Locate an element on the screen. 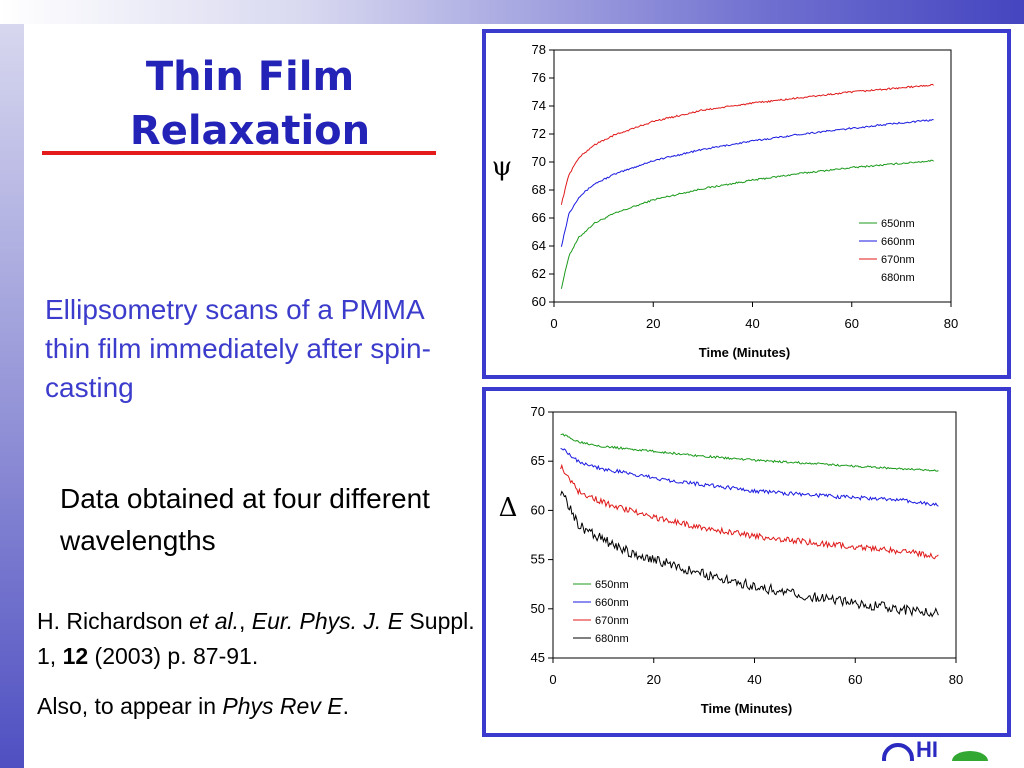  logo-fragment: HI is located at coordinates (940, 749).